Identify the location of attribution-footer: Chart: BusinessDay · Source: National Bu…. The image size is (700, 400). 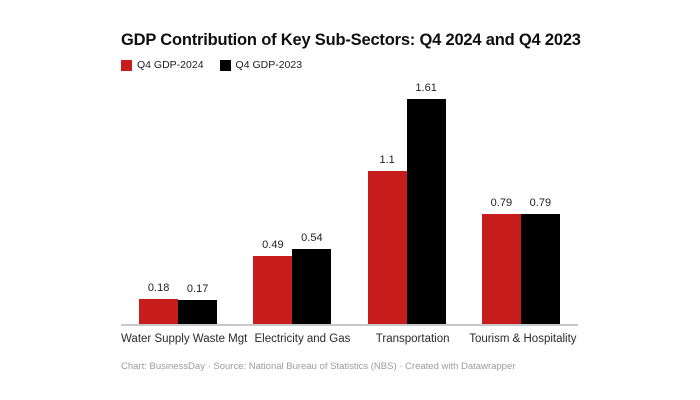
(318, 366).